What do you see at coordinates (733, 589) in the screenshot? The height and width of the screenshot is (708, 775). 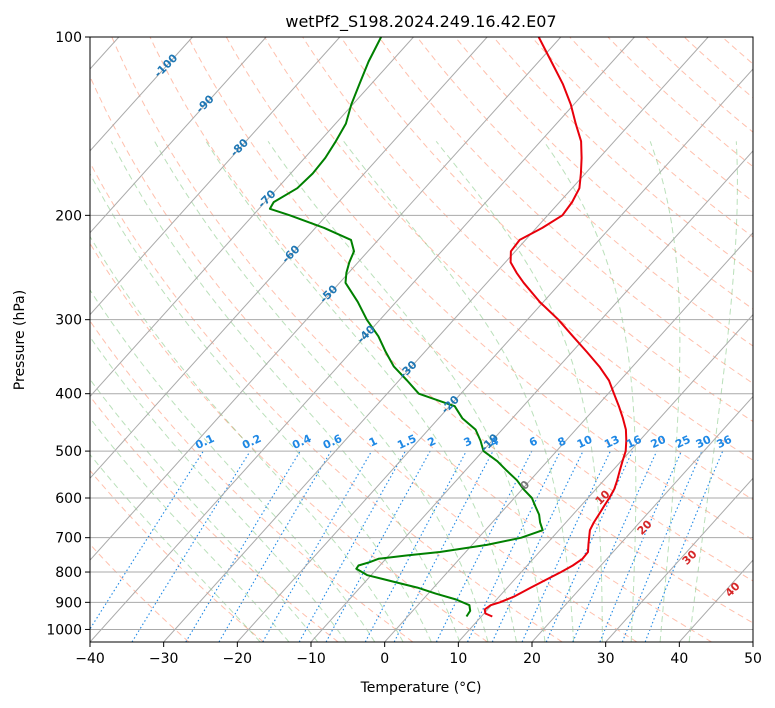 I see `moist-adiabat-label: 40` at bounding box center [733, 589].